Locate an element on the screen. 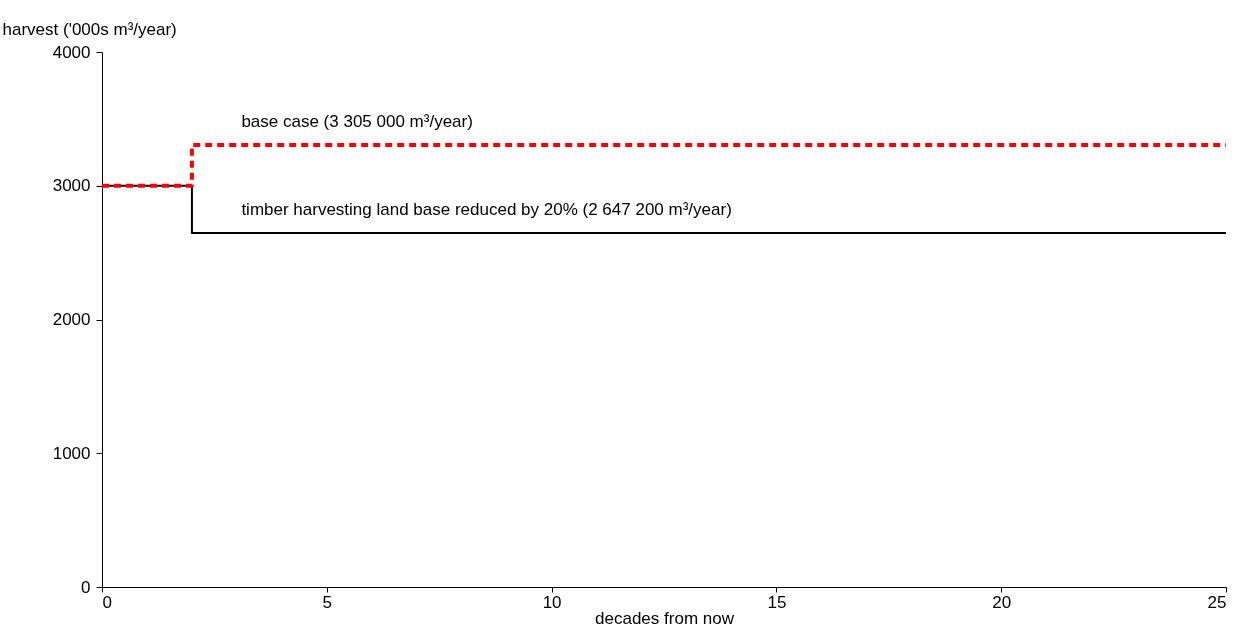 The image size is (1248, 632). y-axis-title: harvest ('000s m³/year) is located at coordinates (89, 29).